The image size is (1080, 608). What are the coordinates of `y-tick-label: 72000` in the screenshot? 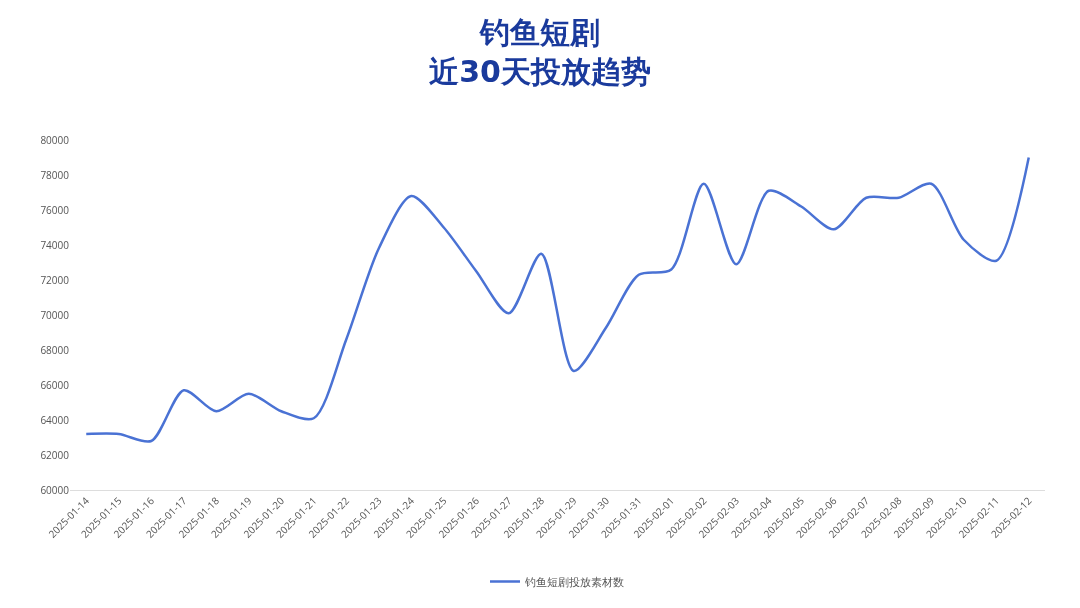 It's located at (55, 279).